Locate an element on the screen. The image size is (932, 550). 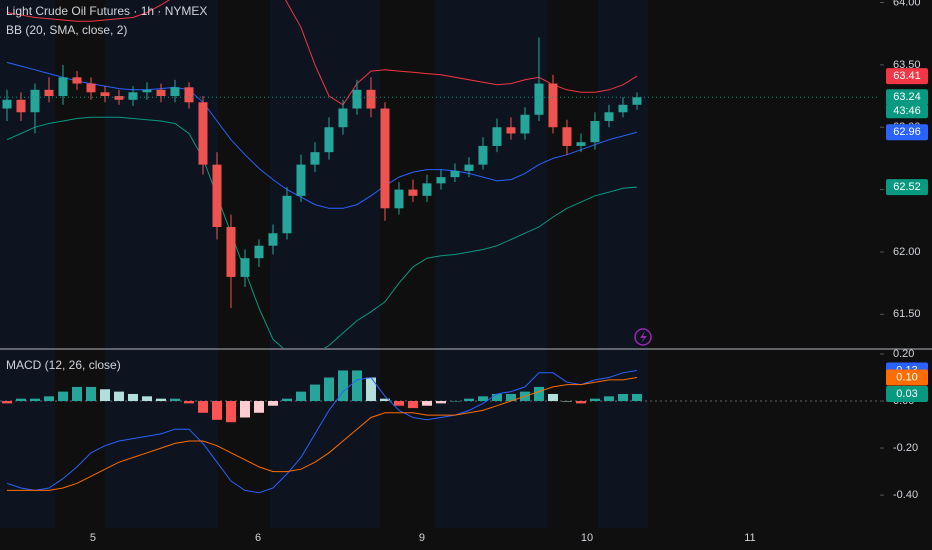
x-tick-label: 10 is located at coordinates (587, 538).